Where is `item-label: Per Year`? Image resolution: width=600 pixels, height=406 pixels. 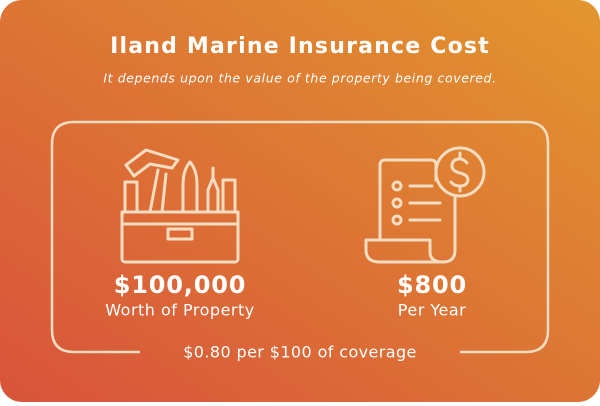 item-label: Per Year is located at coordinates (432, 310).